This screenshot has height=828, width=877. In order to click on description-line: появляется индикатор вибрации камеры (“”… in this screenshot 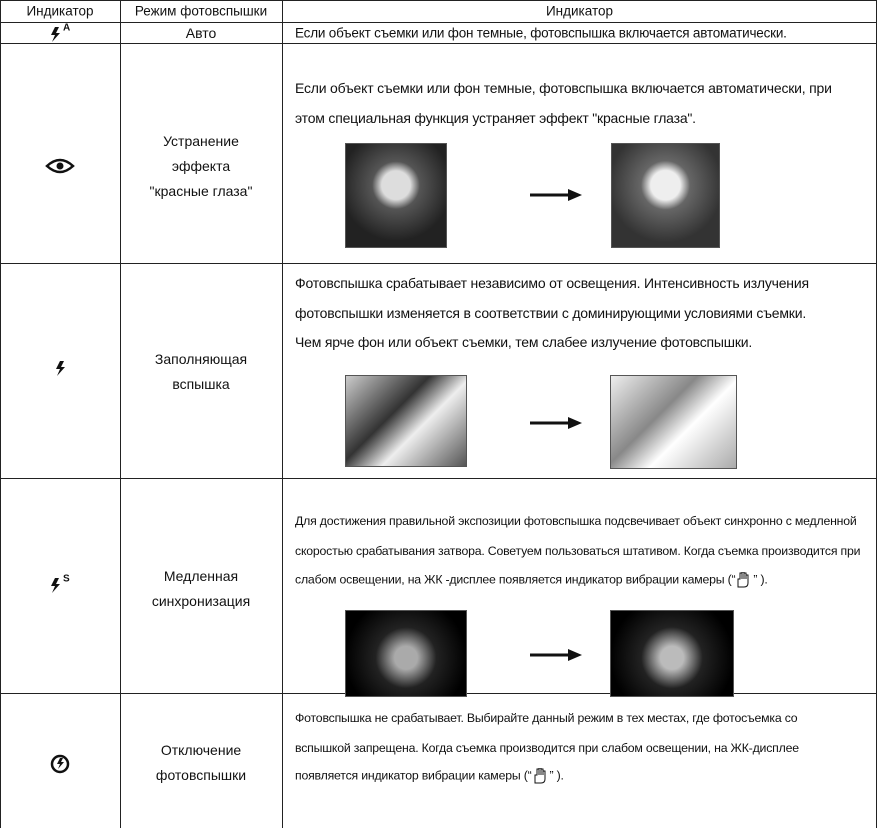, I will do `click(429, 775)`.